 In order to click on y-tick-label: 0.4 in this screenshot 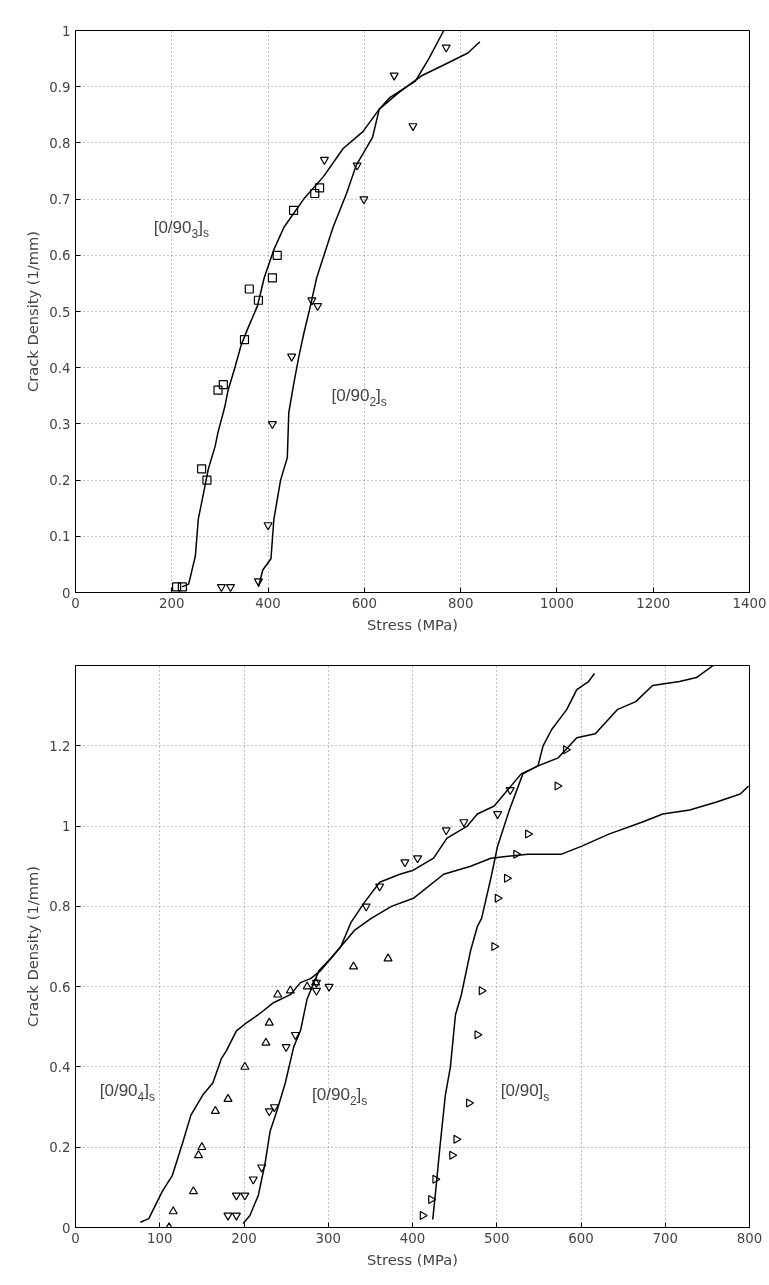, I will do `click(60, 1067)`.